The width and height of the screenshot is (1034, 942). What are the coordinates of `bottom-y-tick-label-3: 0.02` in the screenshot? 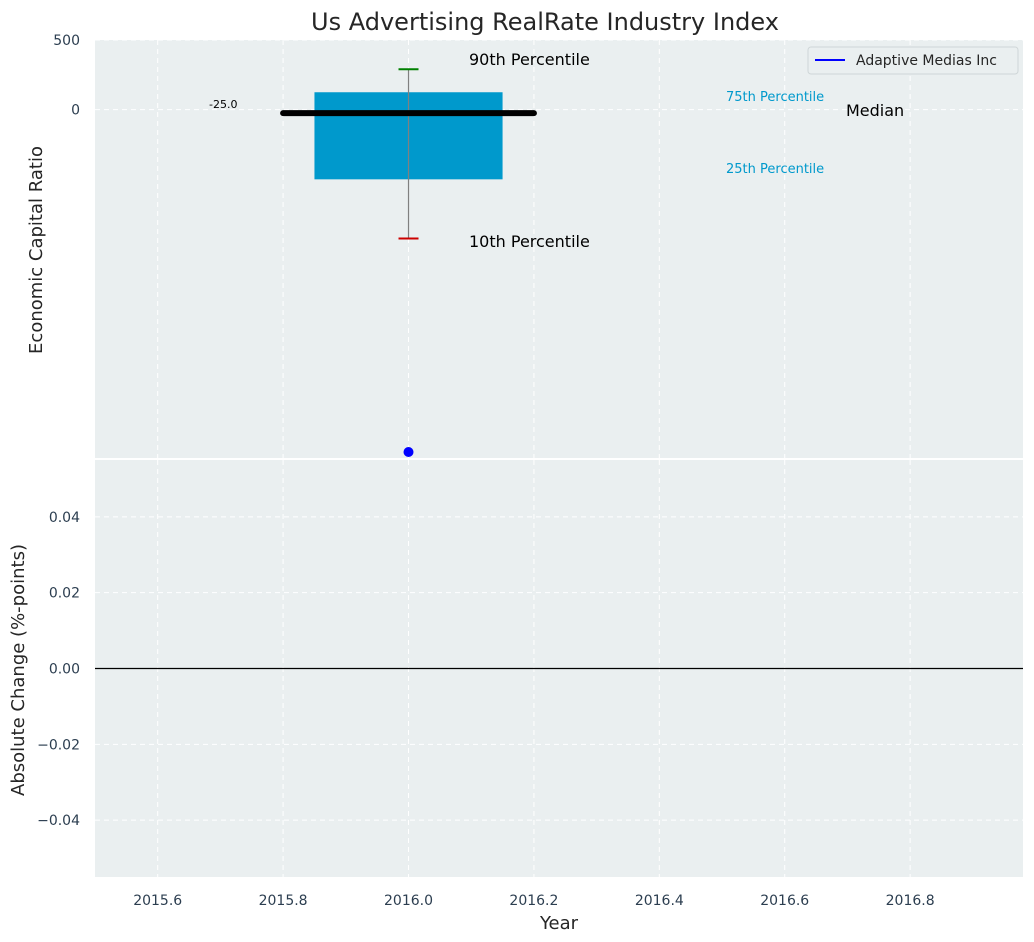 It's located at (64, 594).